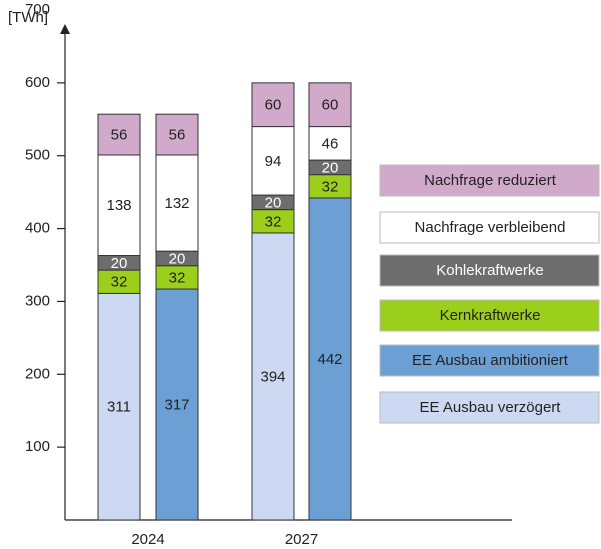 This screenshot has width=601, height=549. I want to click on y-tick-label: 400, so click(37, 228).